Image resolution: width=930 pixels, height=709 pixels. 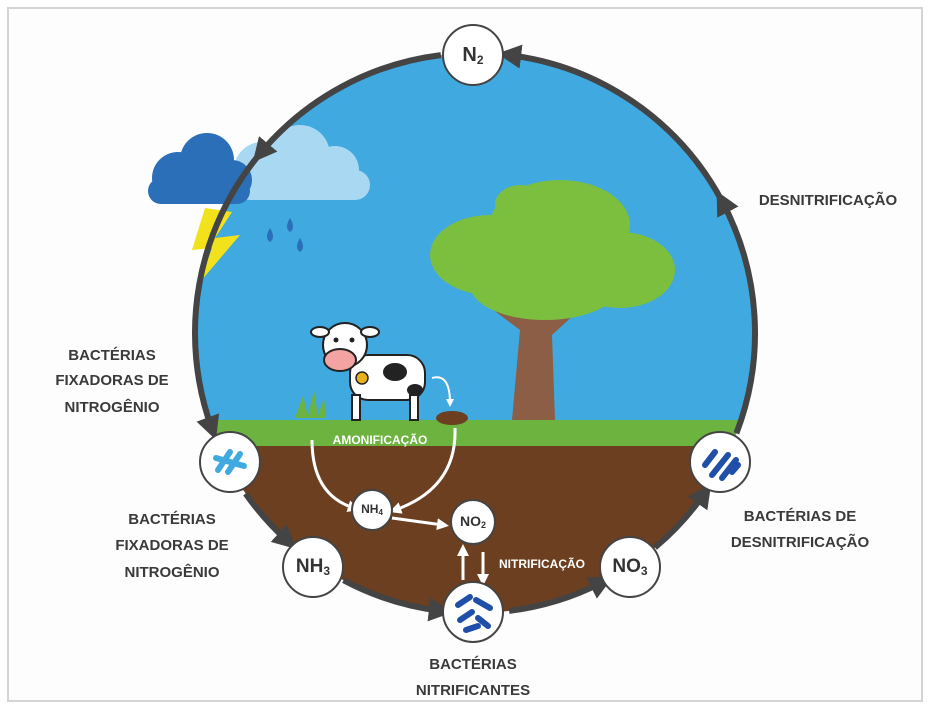 What do you see at coordinates (442, 391) in the screenshot?
I see `arrow-cow-manure` at bounding box center [442, 391].